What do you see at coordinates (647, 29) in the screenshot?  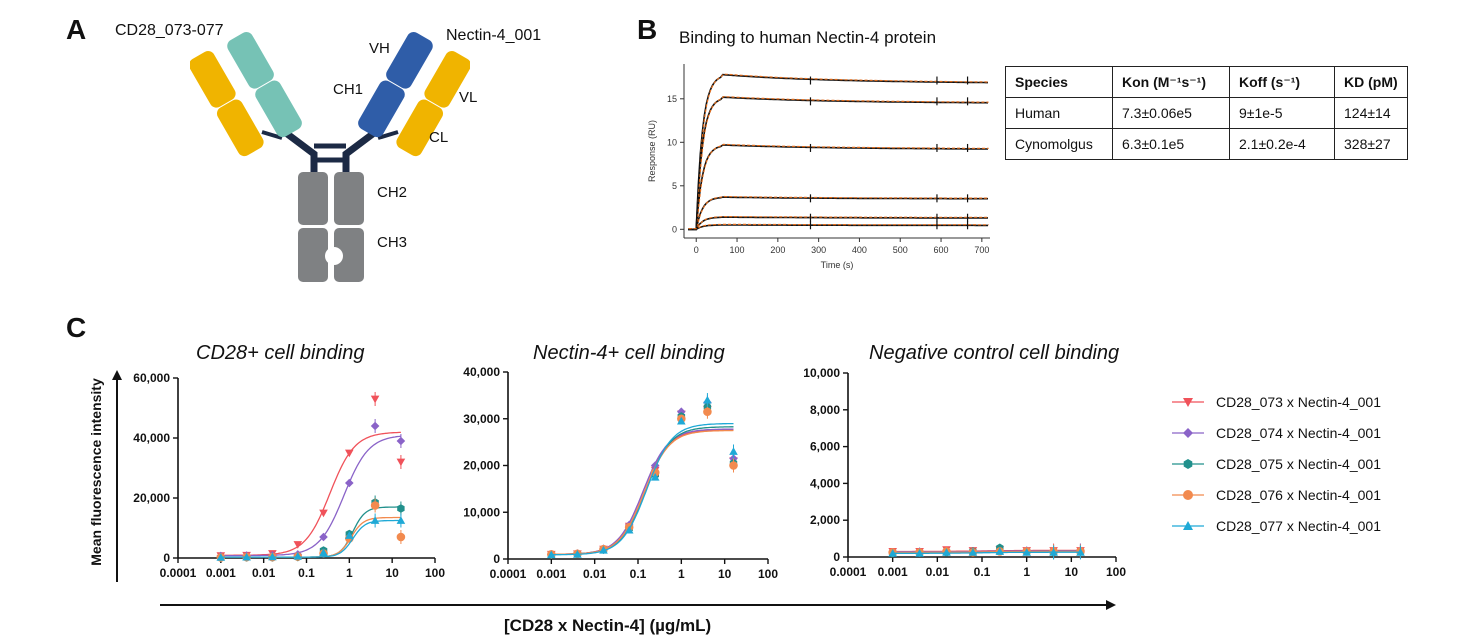 I see `panel-letter-b: B` at bounding box center [647, 29].